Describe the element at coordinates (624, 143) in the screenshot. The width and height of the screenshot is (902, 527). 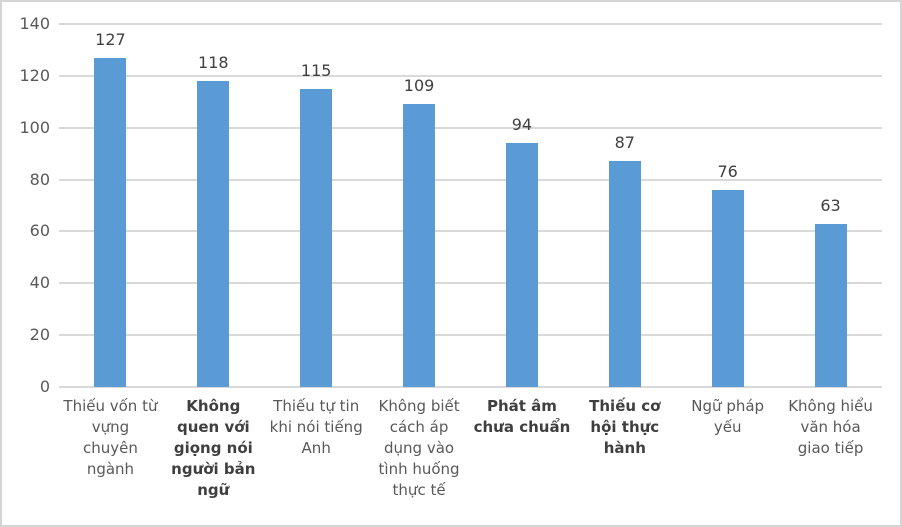
I see `data-label-6: 87` at that location.